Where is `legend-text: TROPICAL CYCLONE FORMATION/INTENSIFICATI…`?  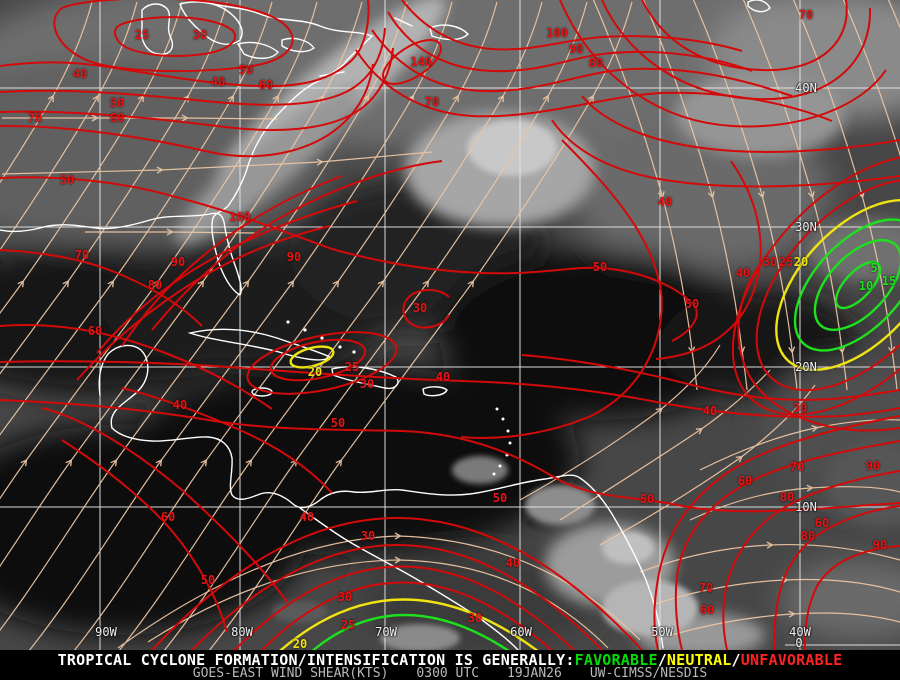
legend-text: TROPICAL CYCLONE FORMATION/INTENSIFICATI… is located at coordinates (316, 660).